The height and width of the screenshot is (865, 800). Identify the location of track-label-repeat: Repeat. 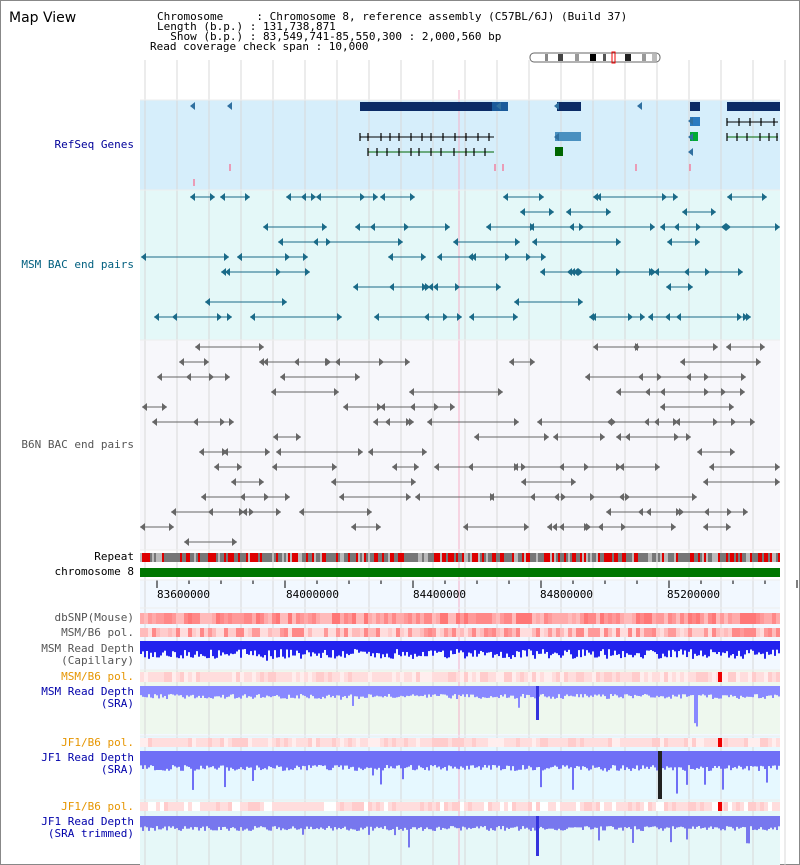
(114, 556).